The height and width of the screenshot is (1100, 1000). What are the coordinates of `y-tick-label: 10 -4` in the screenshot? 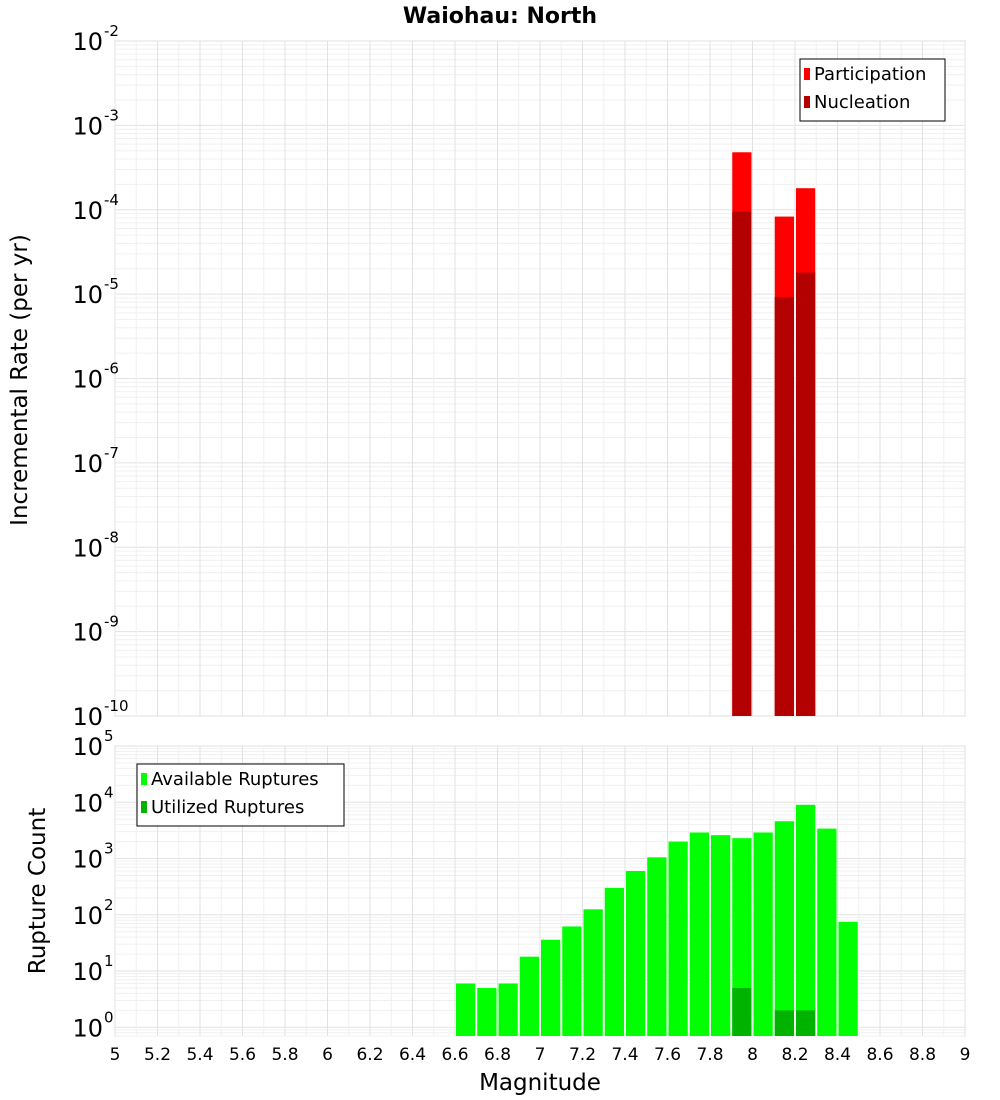 It's located at (95, 208).